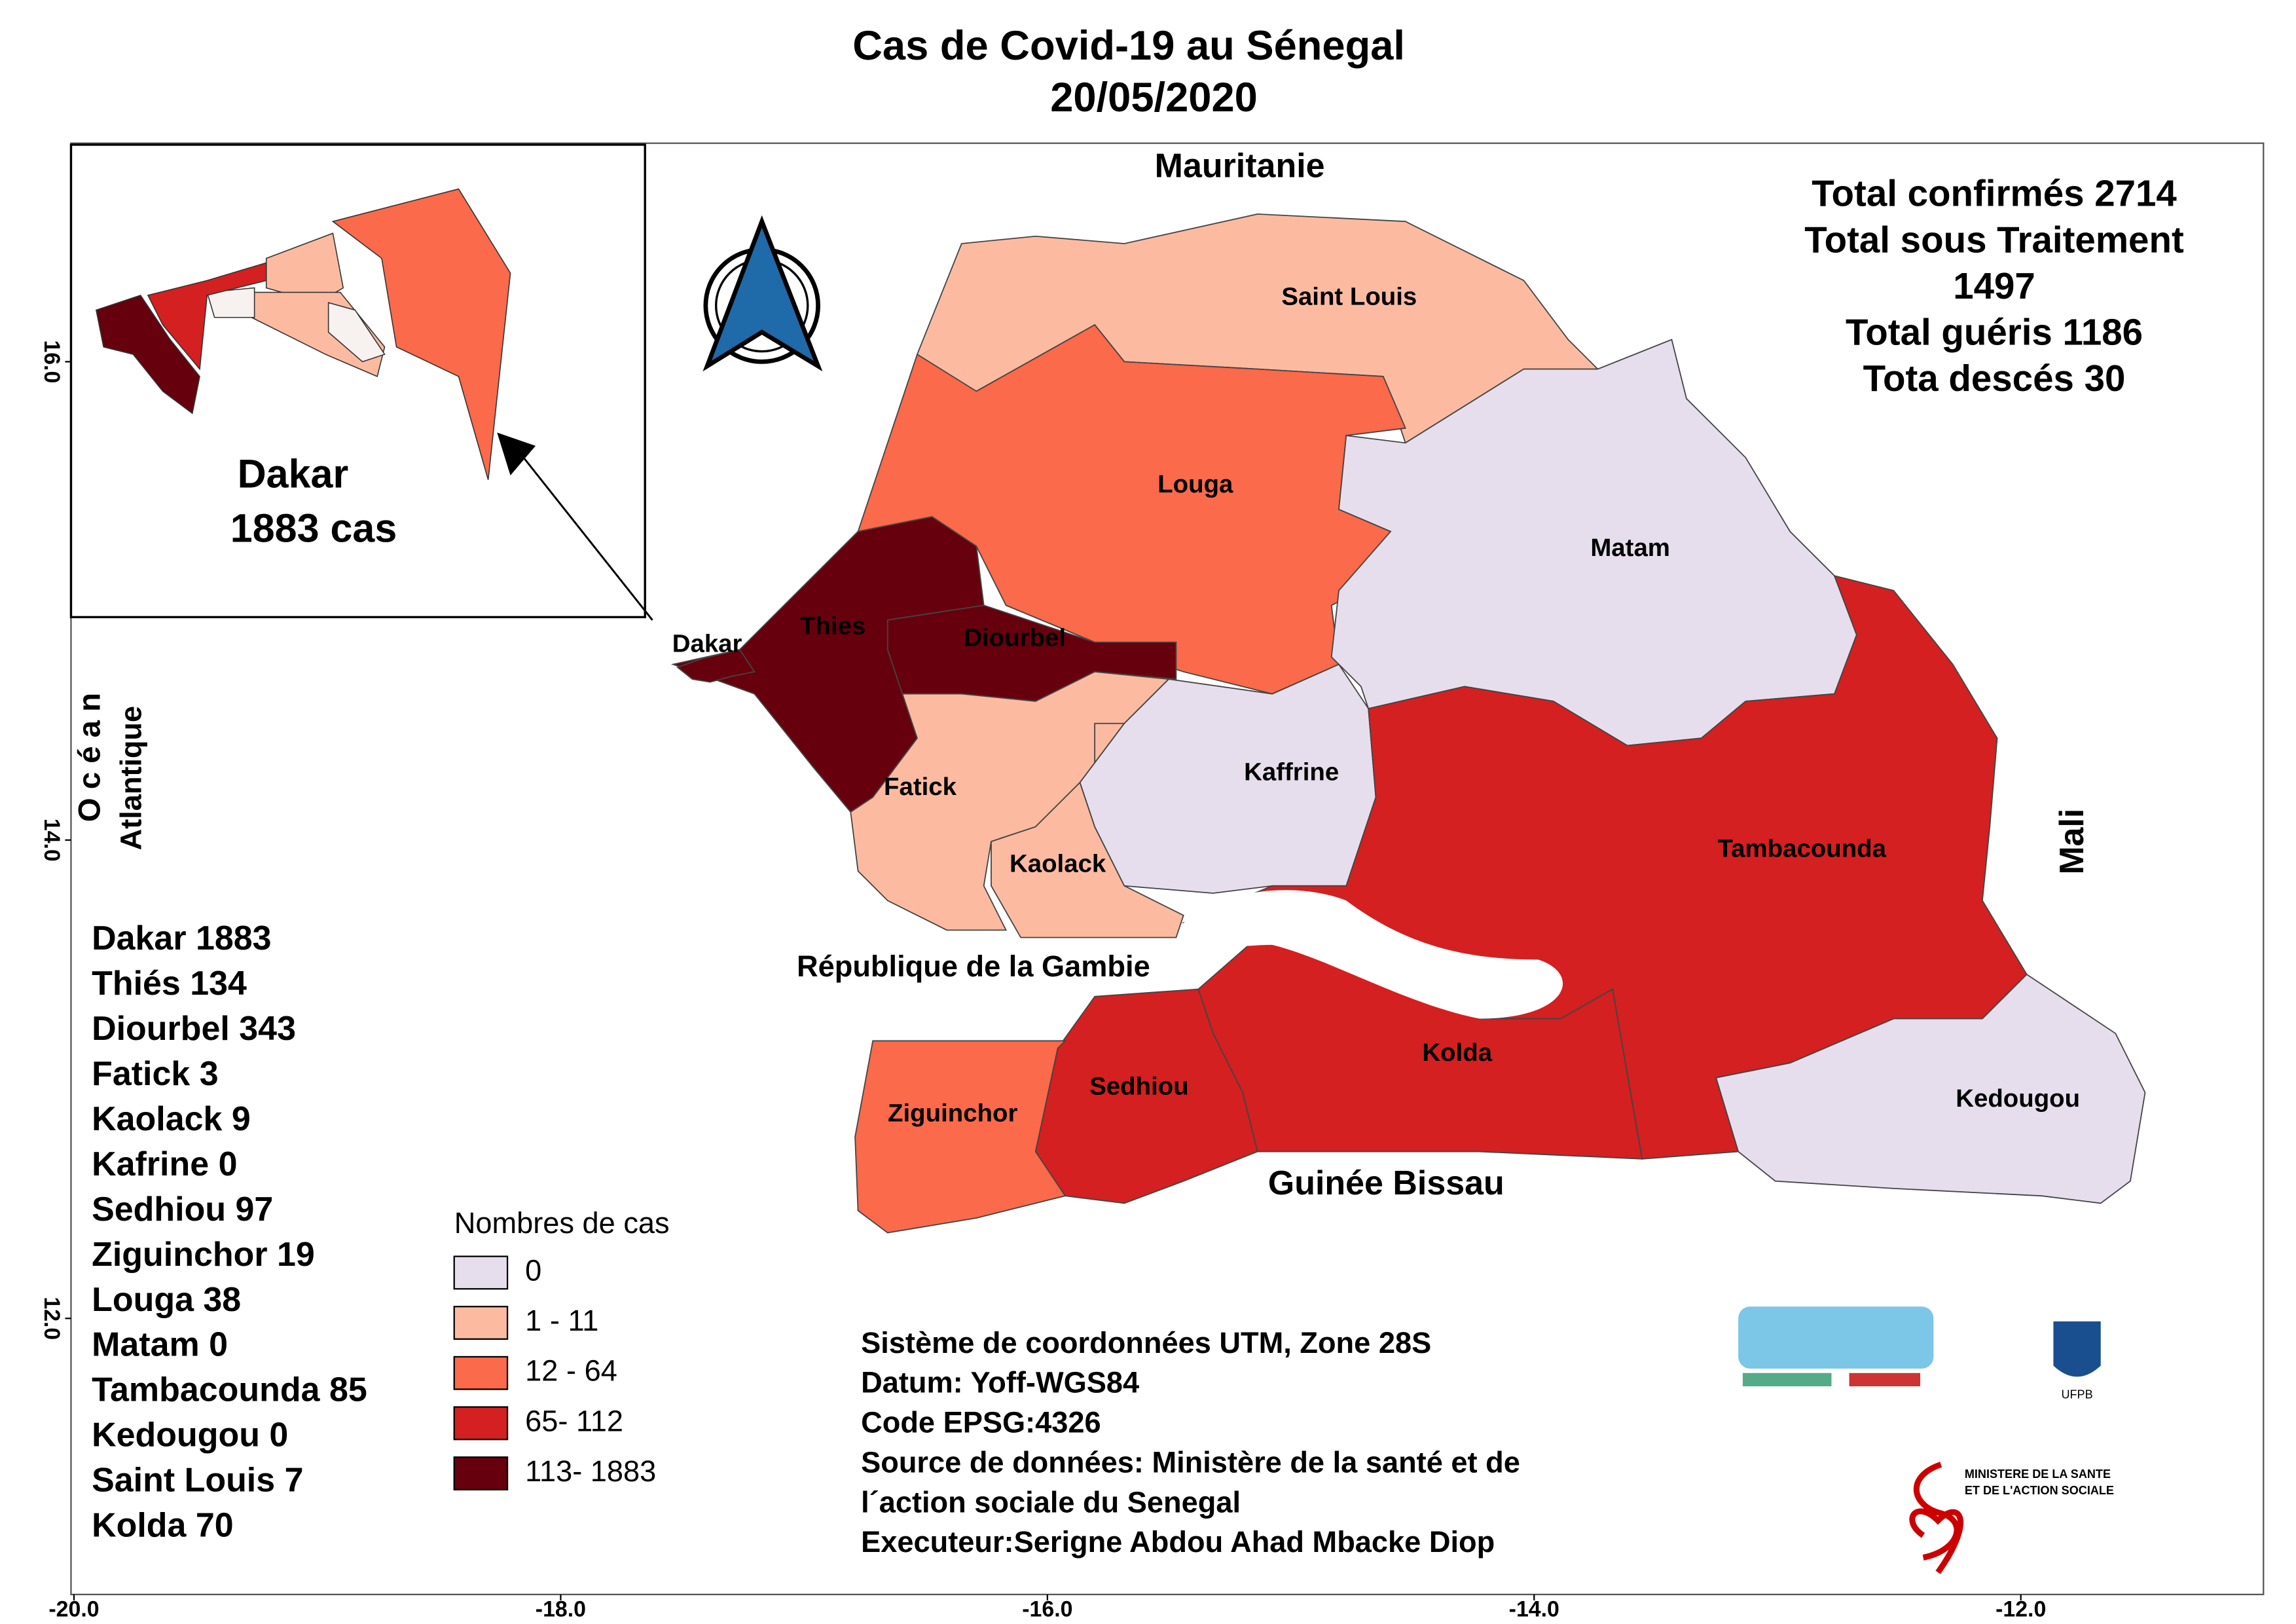 Image resolution: width=2296 pixels, height=1624 pixels. What do you see at coordinates (1051, 1502) in the screenshot?
I see `metadata-line: l´action sociale du Senegal` at bounding box center [1051, 1502].